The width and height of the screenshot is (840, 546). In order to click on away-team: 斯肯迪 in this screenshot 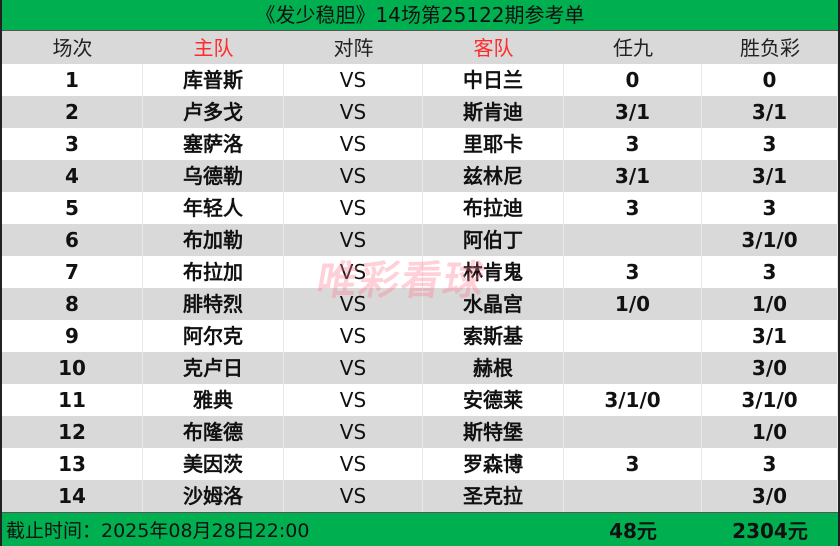, I will do `click(493, 112)`.